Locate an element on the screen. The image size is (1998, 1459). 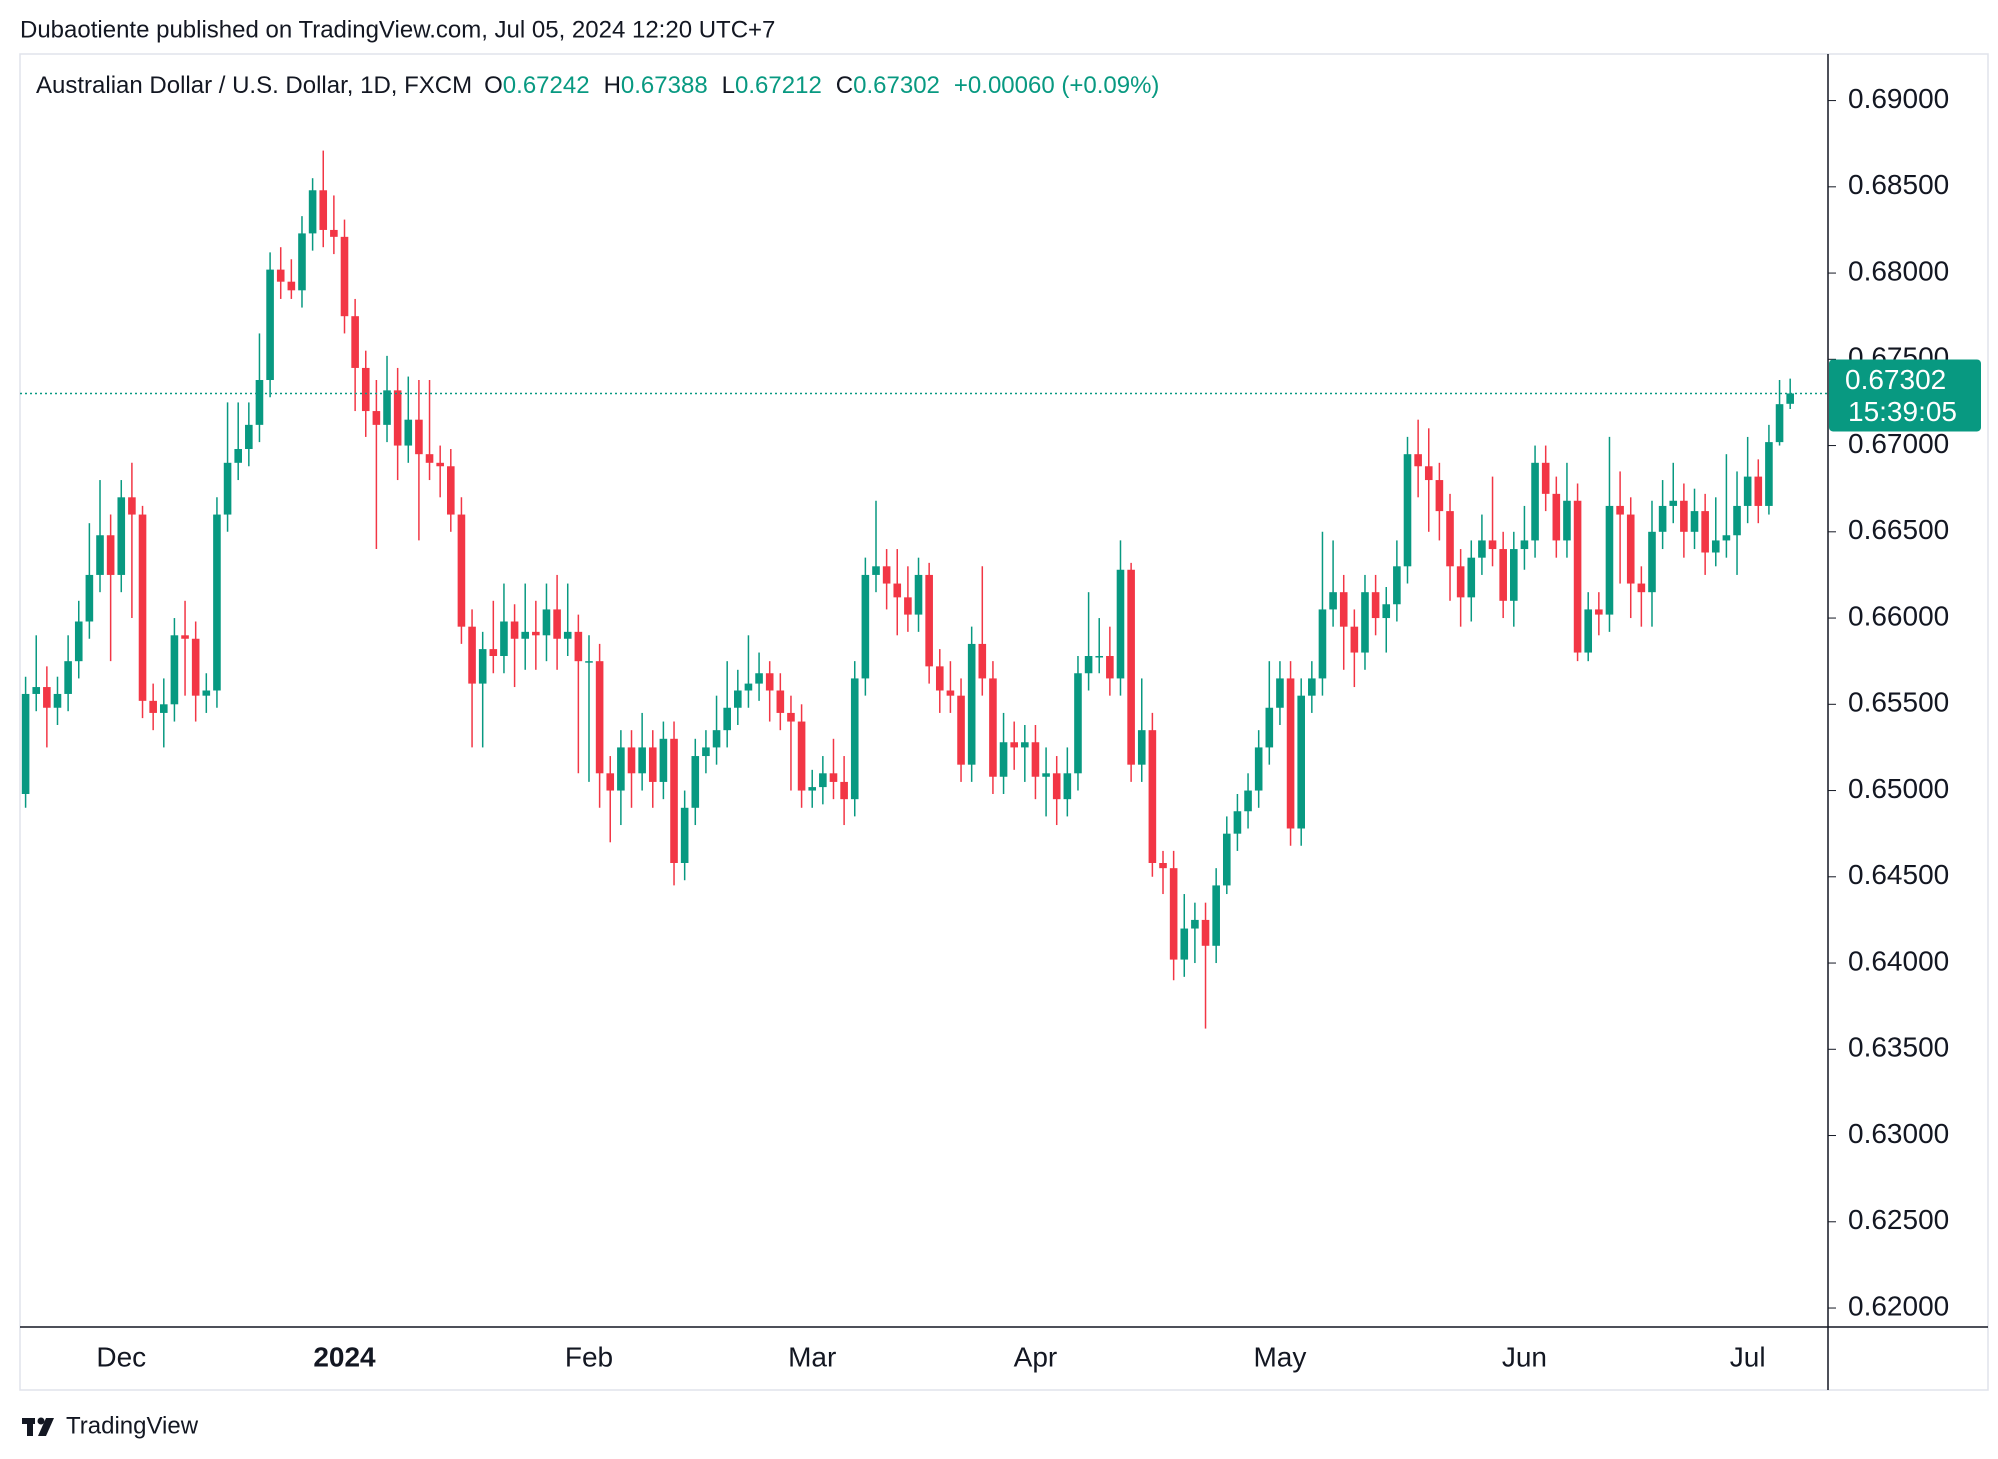
y-tick-label: 0.63000 is located at coordinates (1898, 1133).